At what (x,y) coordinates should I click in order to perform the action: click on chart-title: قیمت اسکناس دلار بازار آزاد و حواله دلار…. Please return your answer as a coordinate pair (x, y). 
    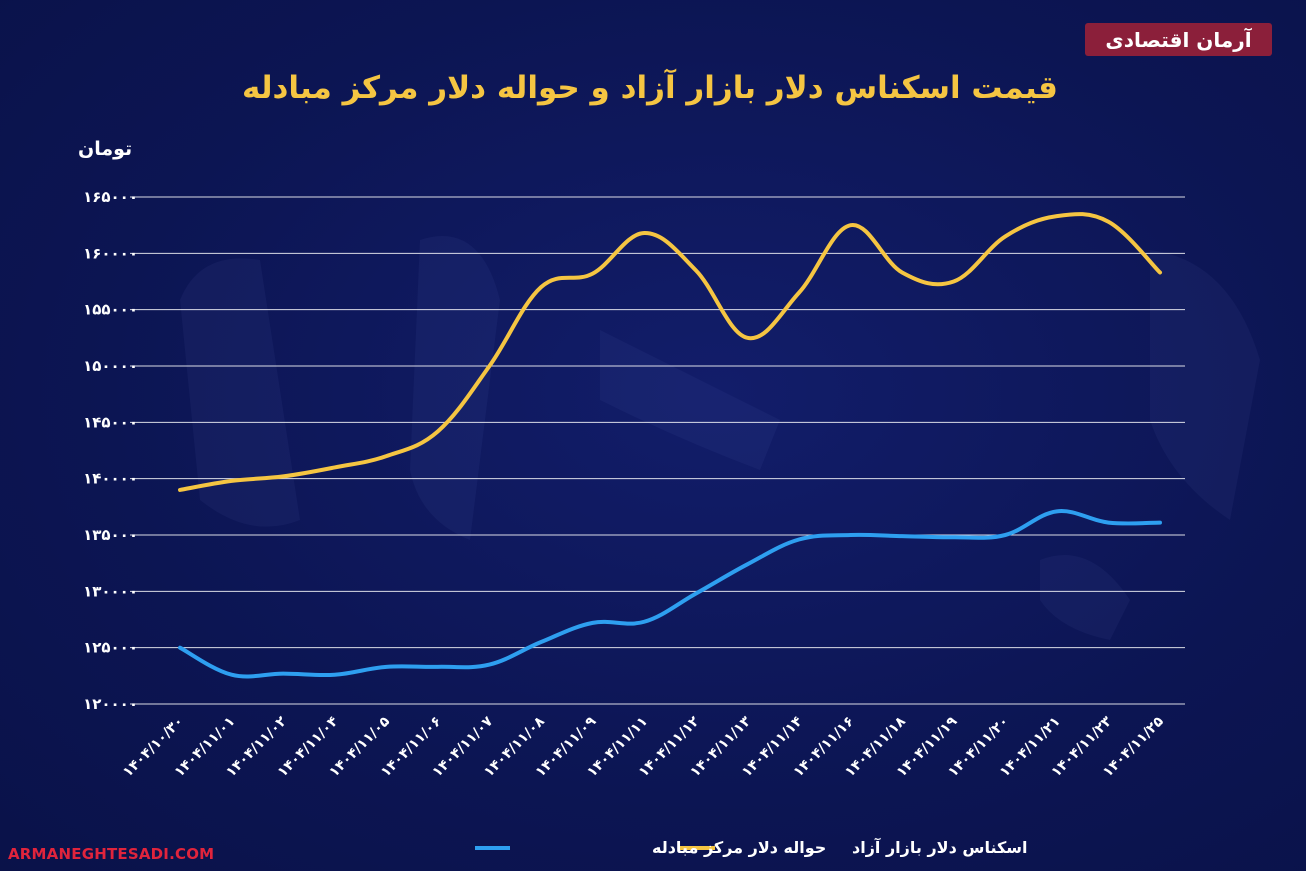
    Looking at the image, I should click on (650, 88).